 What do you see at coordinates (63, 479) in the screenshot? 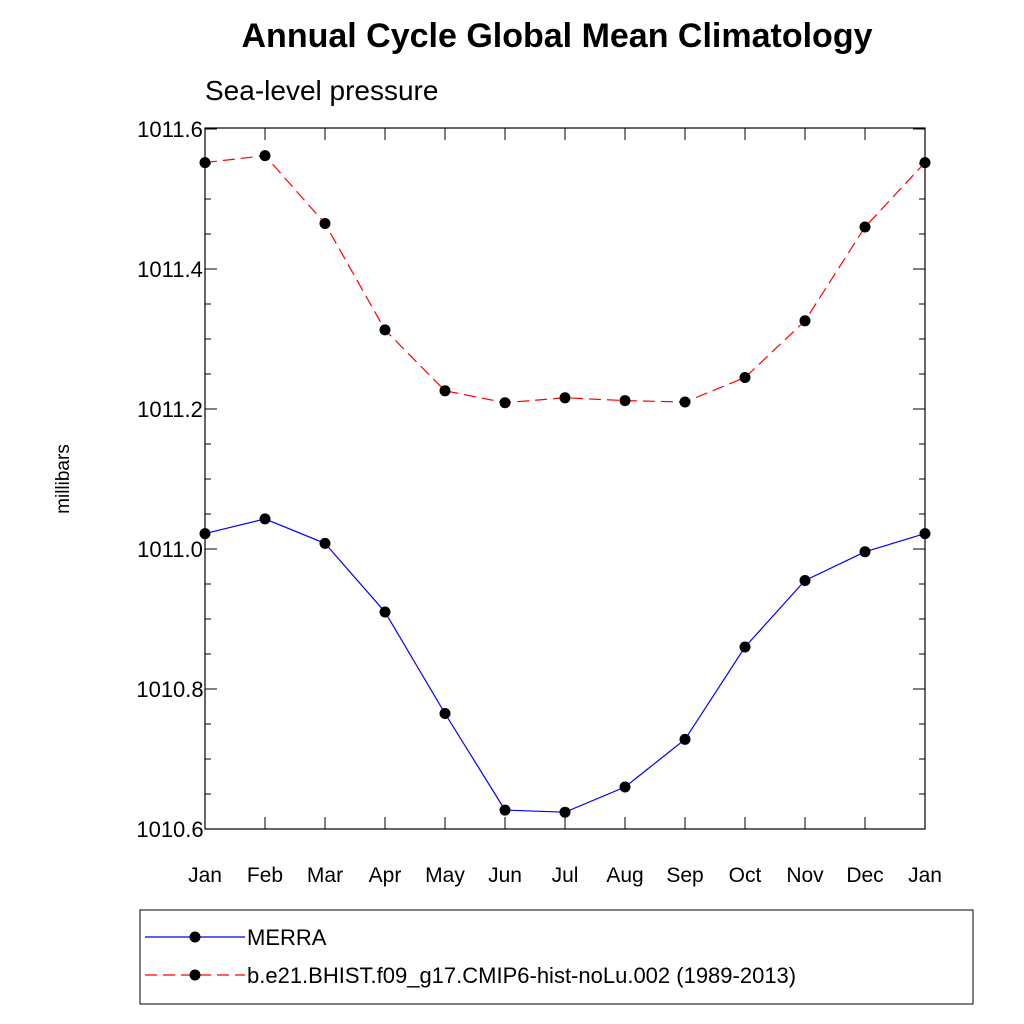
I see `y-axis-label: millibars` at bounding box center [63, 479].